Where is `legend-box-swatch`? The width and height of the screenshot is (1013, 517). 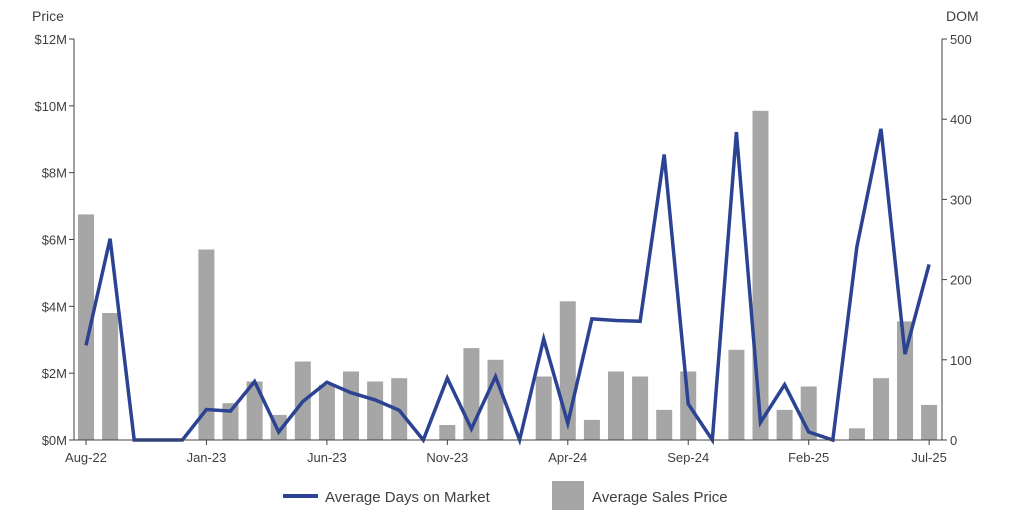
legend-box-swatch is located at coordinates (568, 495).